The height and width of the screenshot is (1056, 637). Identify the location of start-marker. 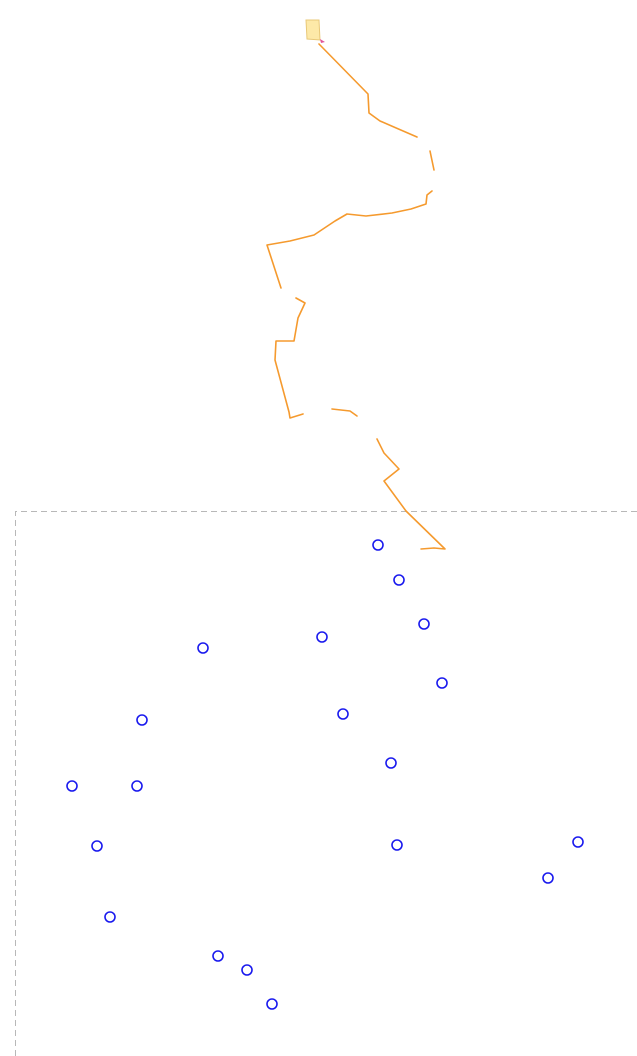
(315, 31).